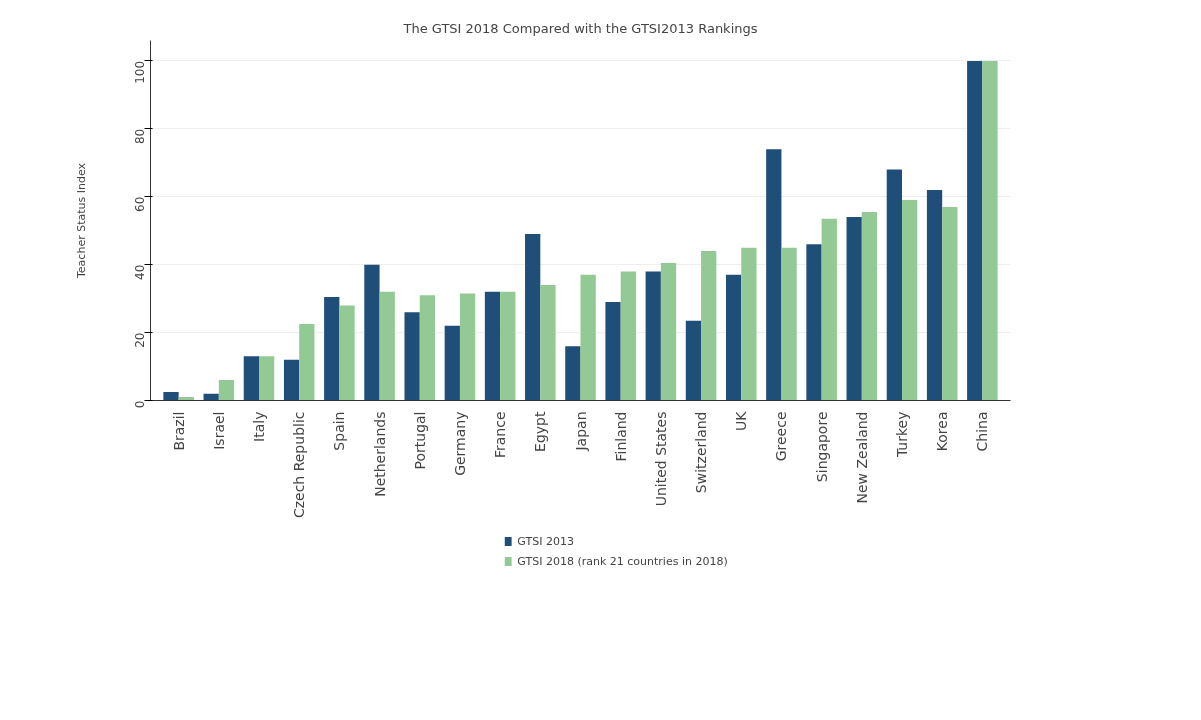 The height and width of the screenshot is (720, 1201). Describe the element at coordinates (781, 436) in the screenshot. I see `x-tick-label: Greece` at that location.